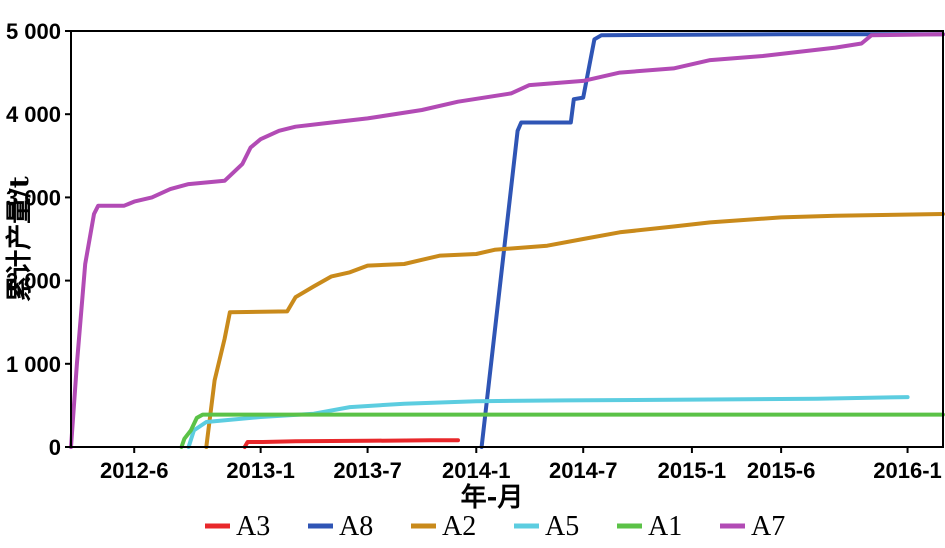  I want to click on y-tick-label: 4 000, so click(33, 114).